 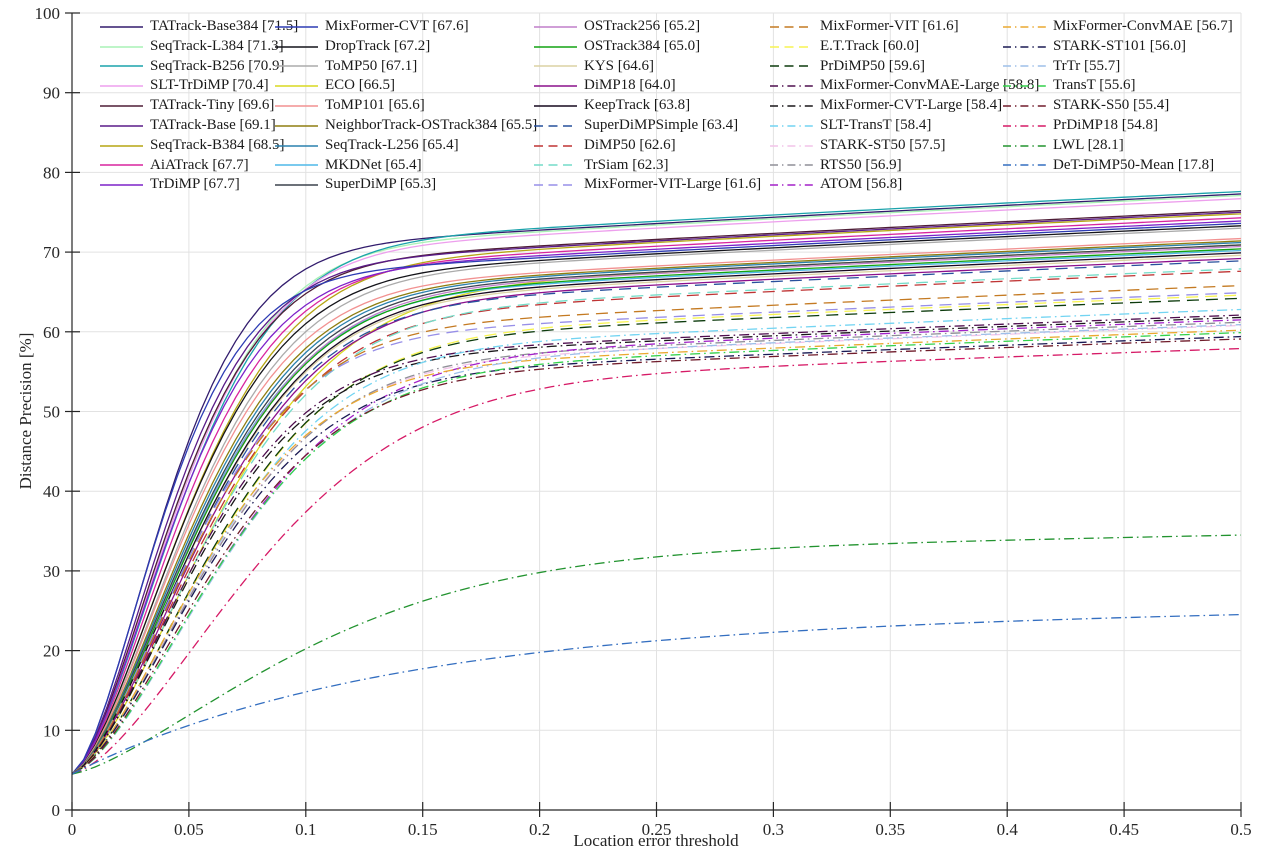 I want to click on legend-item-ostrack256: OSTrack256 [65.2], so click(x=647, y=27).